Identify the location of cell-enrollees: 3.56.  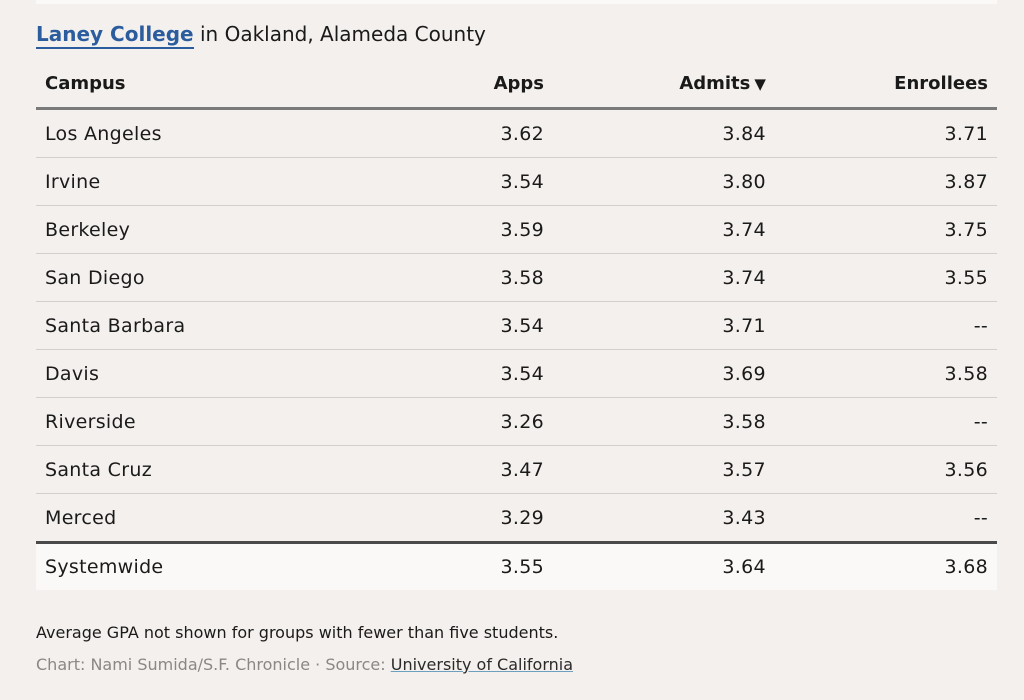
(881, 469).